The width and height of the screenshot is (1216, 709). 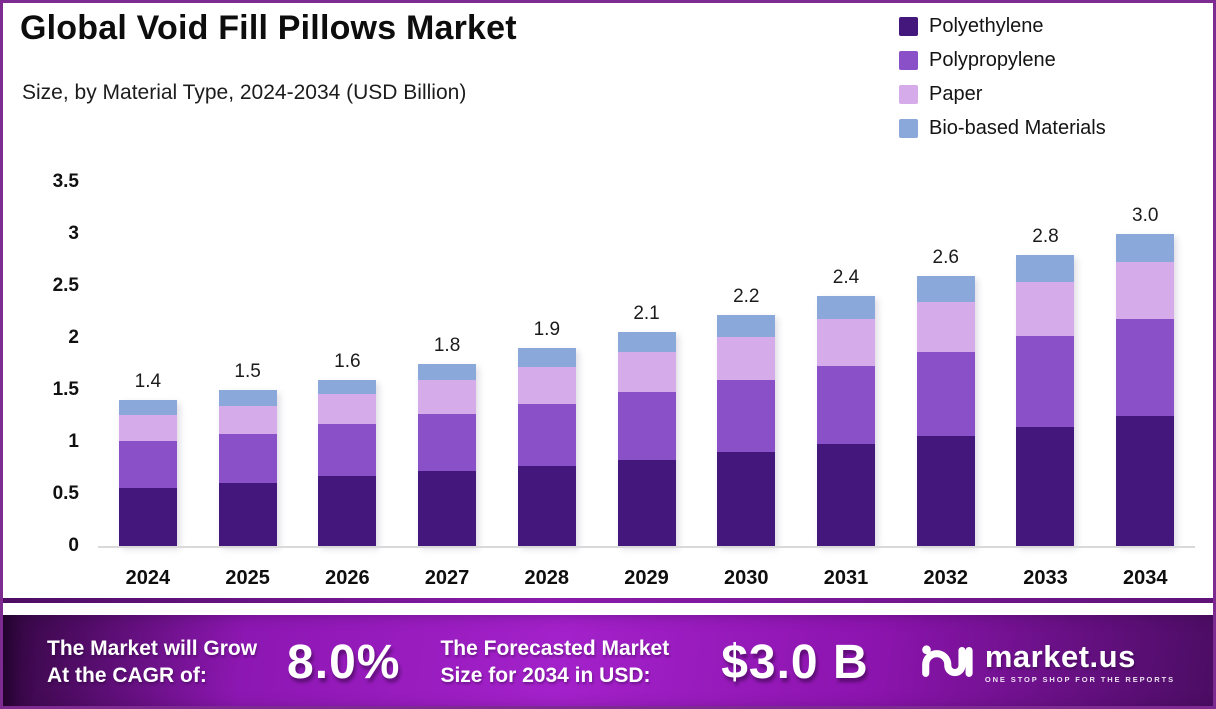 What do you see at coordinates (447, 346) in the screenshot?
I see `bar-total-label: 1.8` at bounding box center [447, 346].